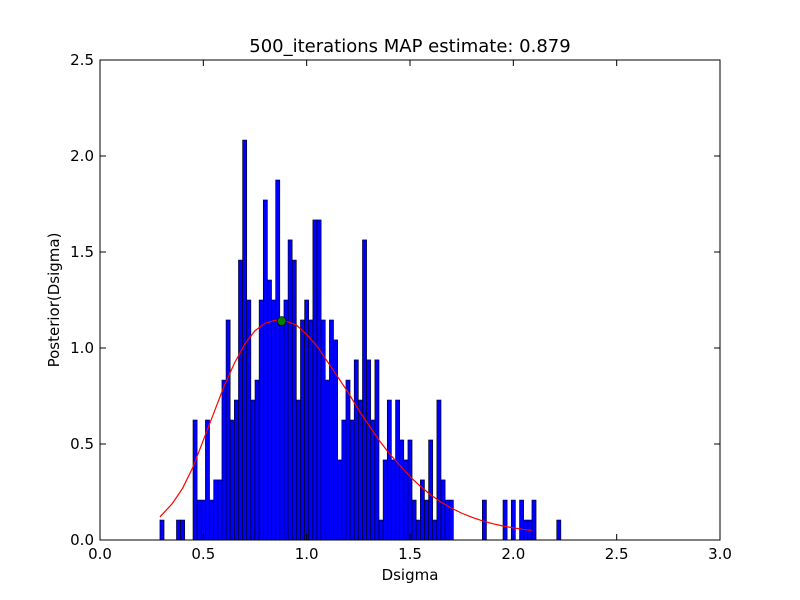 The width and height of the screenshot is (800, 600). I want to click on y-tick-label: 2.5, so click(82, 60).